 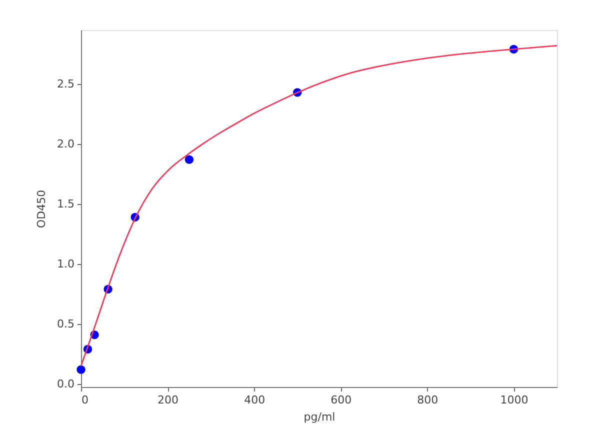 What do you see at coordinates (65, 204) in the screenshot?
I see `y-tick-label: 1.5` at bounding box center [65, 204].